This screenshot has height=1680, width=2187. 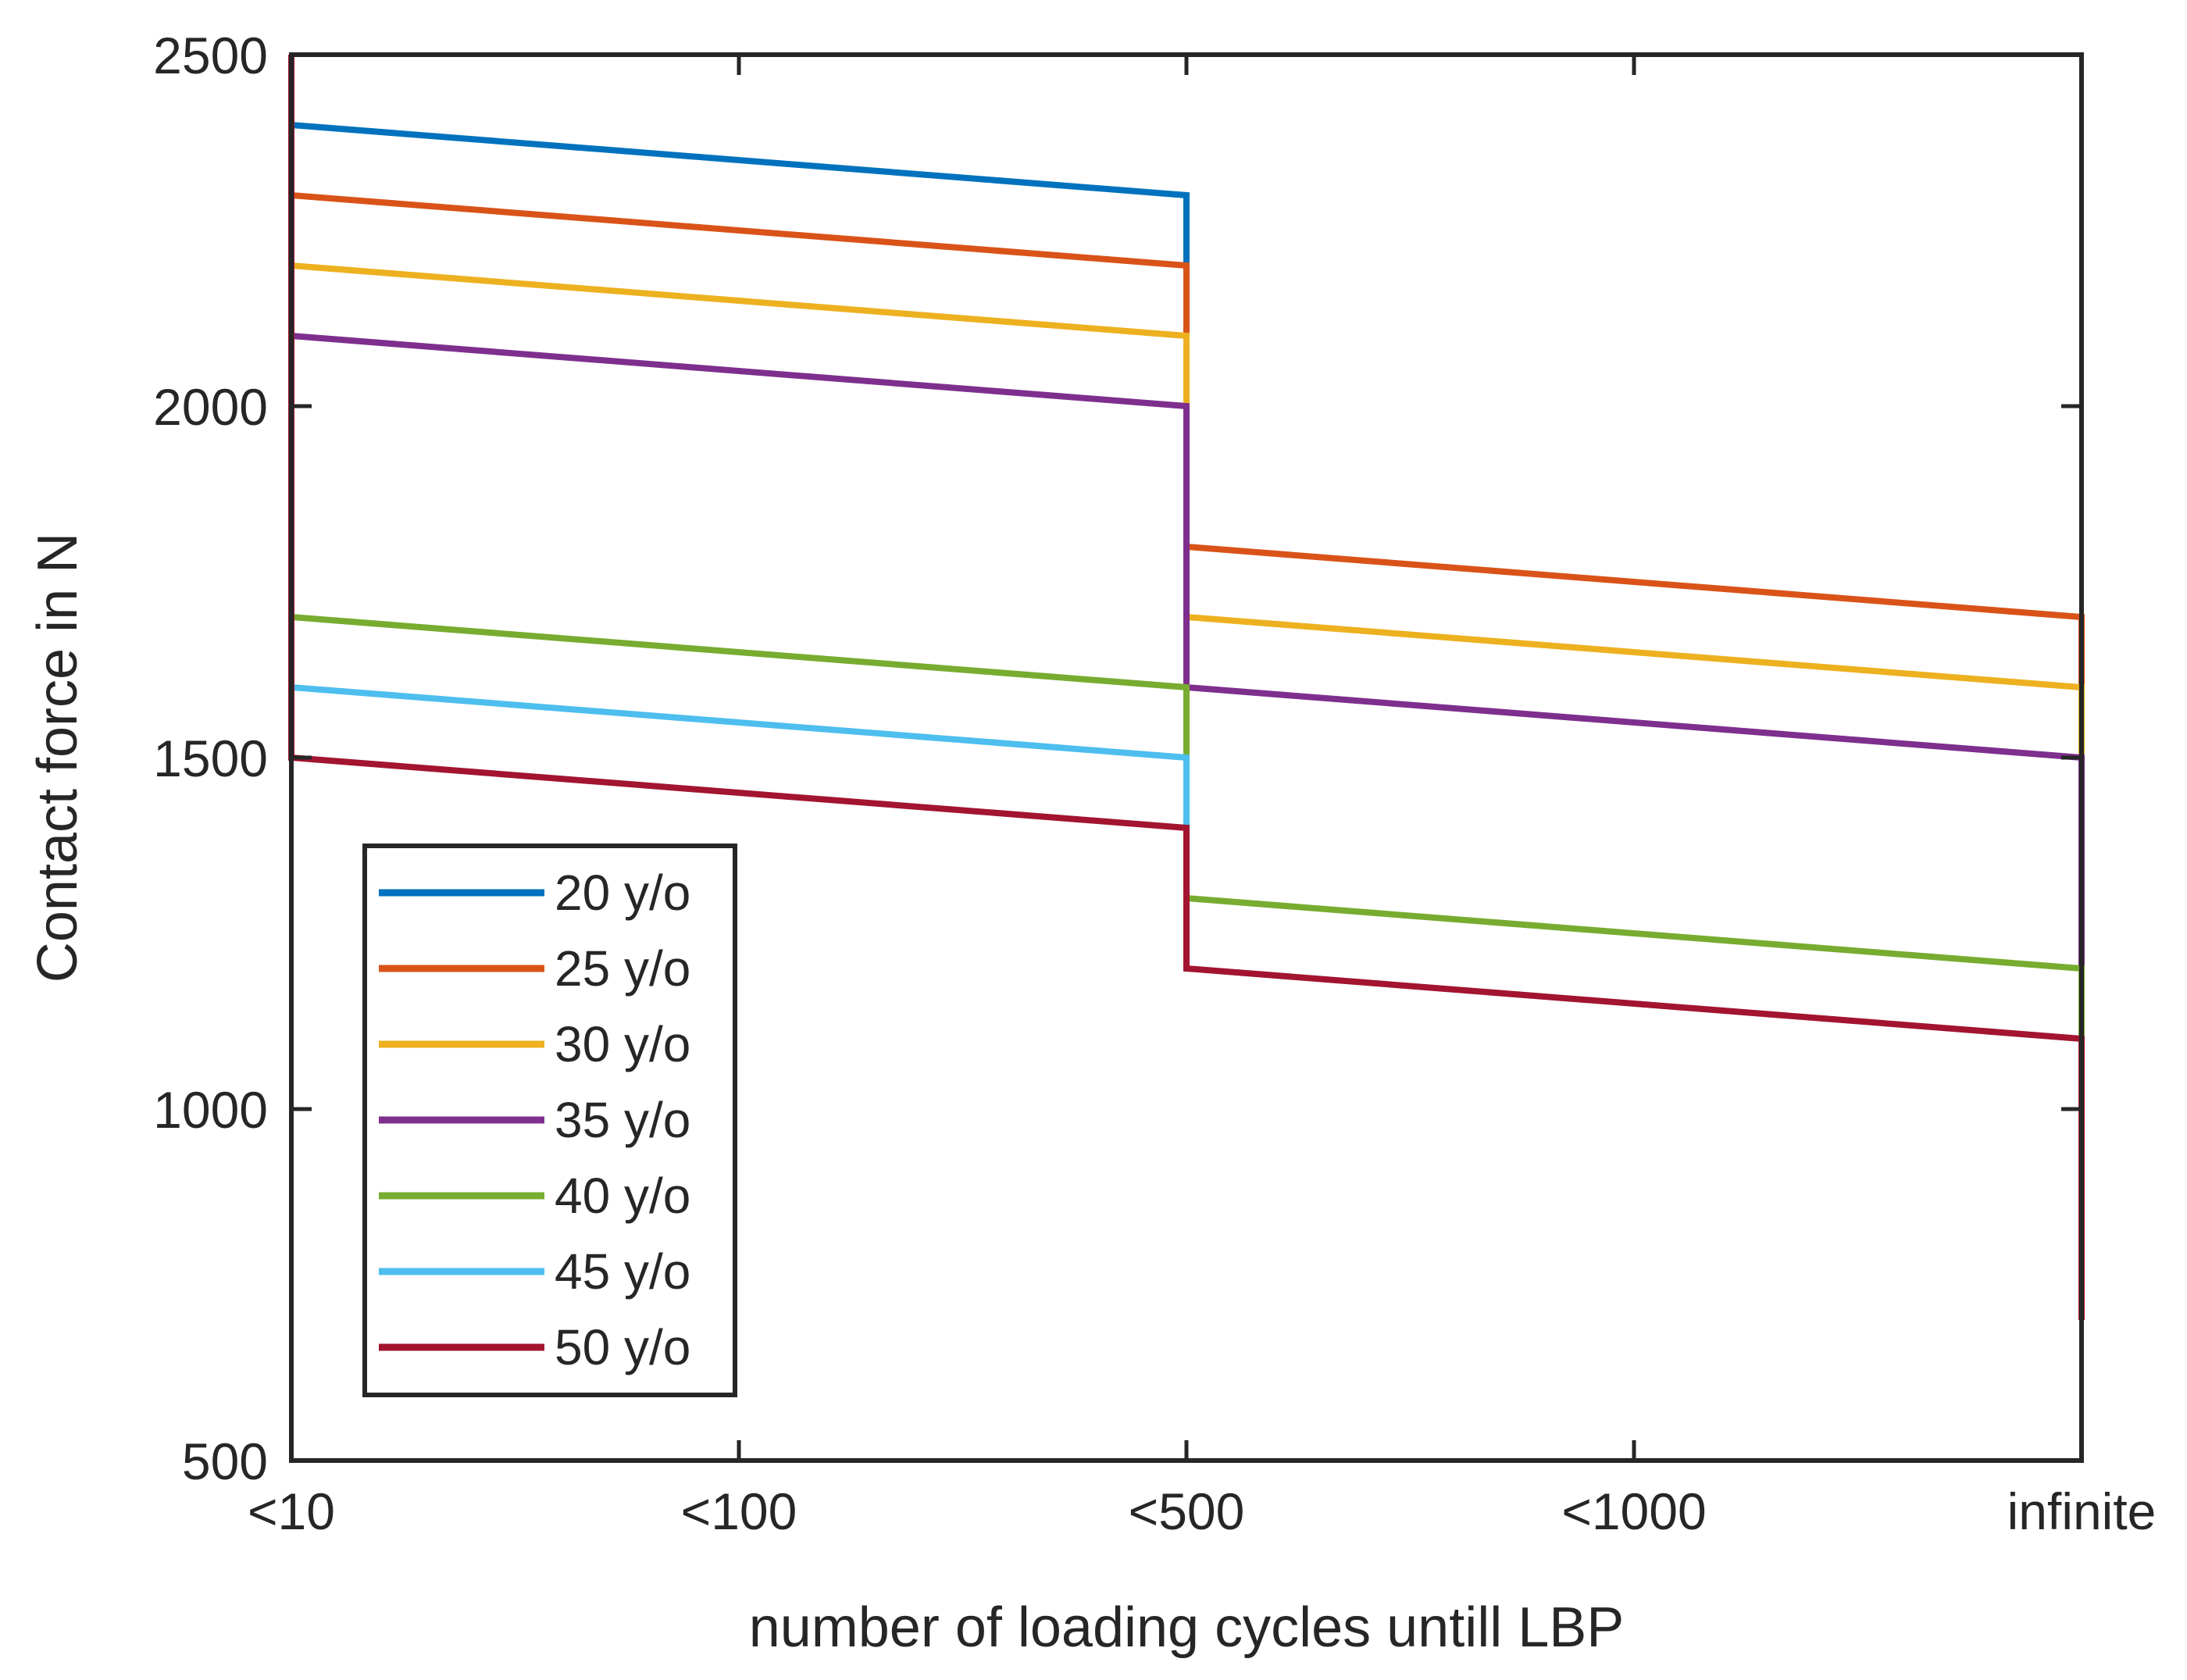 What do you see at coordinates (291, 1511) in the screenshot?
I see `x-tick-label: <10` at bounding box center [291, 1511].